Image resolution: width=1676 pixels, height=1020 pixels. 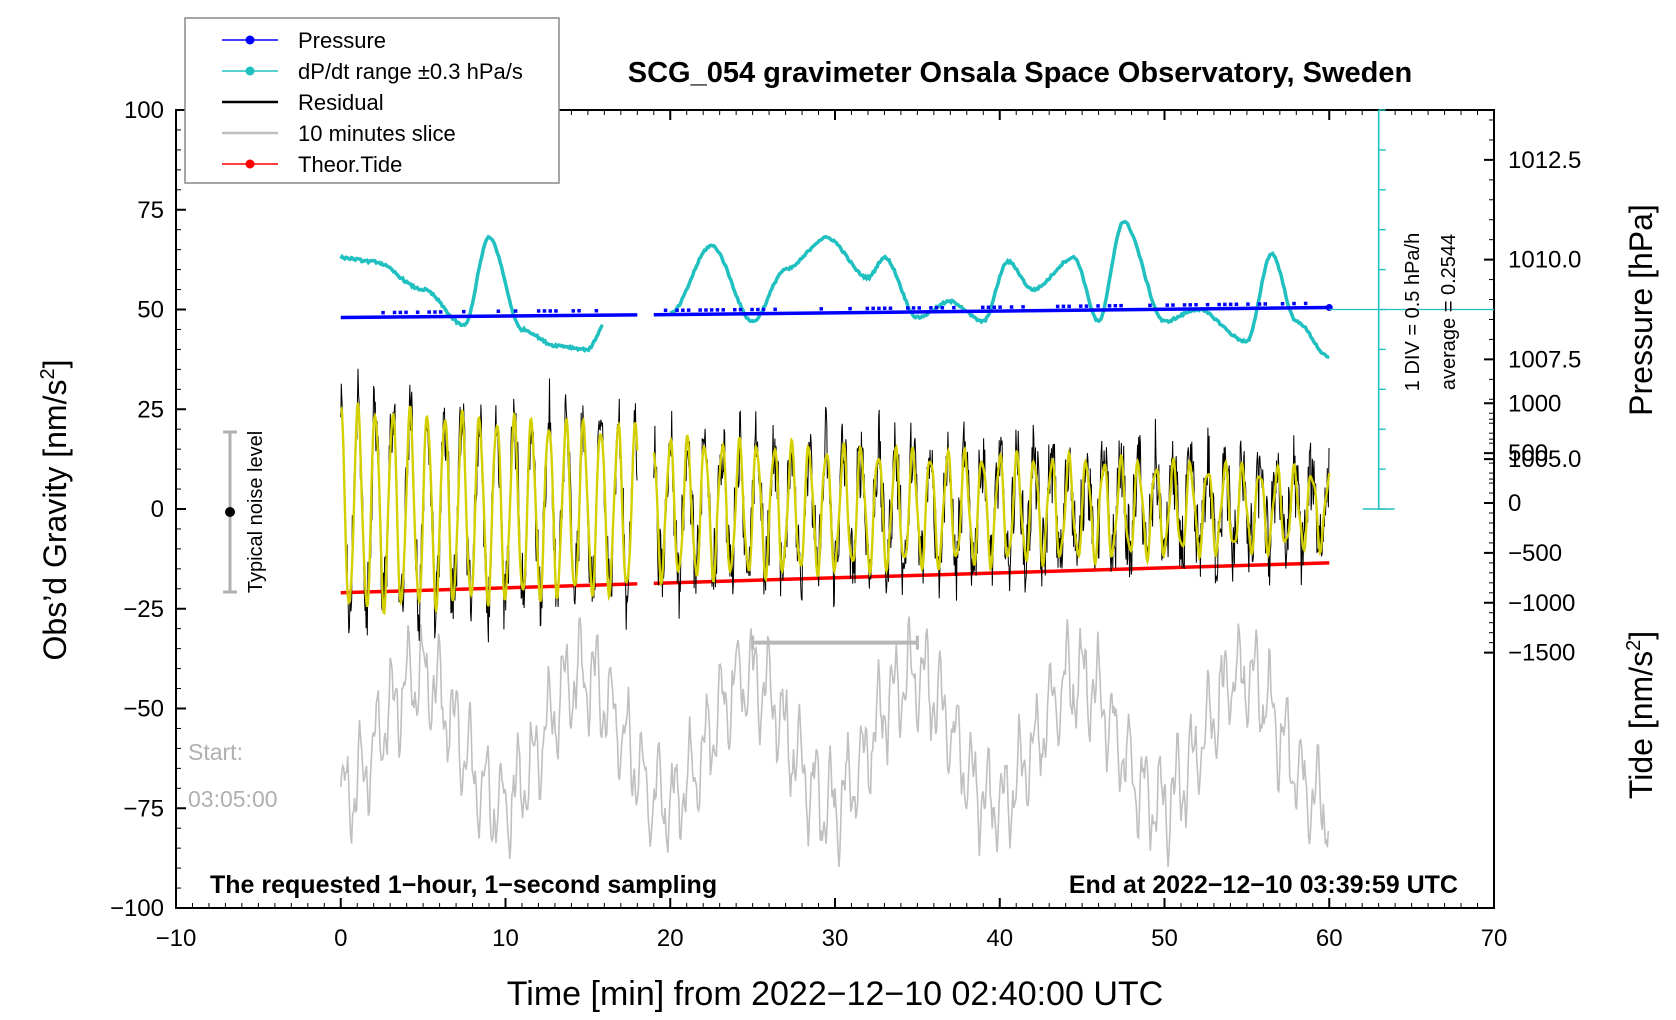 What do you see at coordinates (157, 509) in the screenshot?
I see `y-tick-label: 0` at bounding box center [157, 509].